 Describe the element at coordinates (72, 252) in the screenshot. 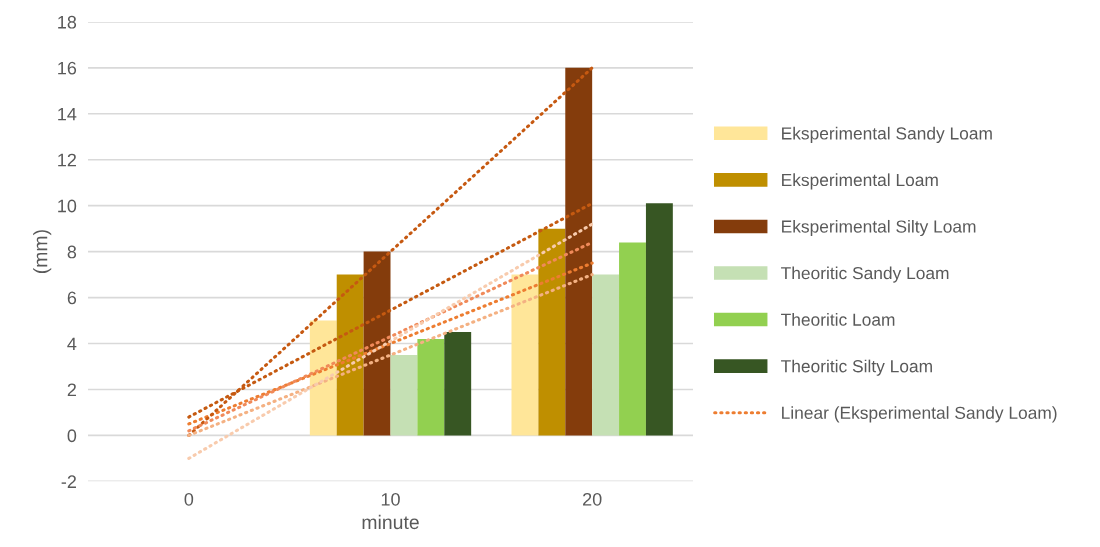

I see `y-tick-label: 8` at that location.